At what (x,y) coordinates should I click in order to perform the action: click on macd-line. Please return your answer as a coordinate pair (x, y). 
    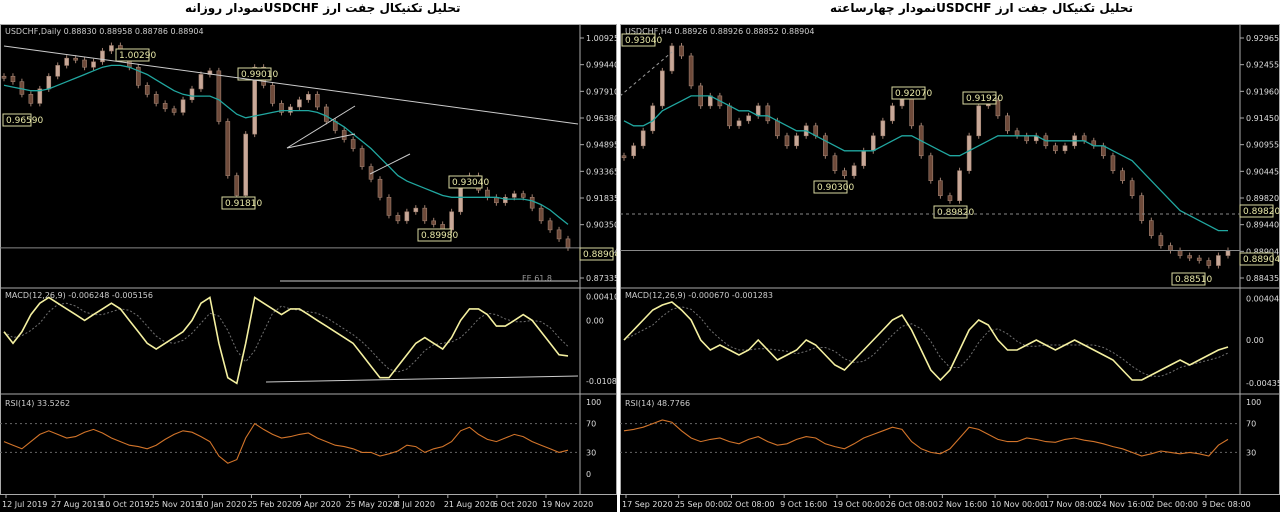
    Looking at the image, I should click on (926, 341).